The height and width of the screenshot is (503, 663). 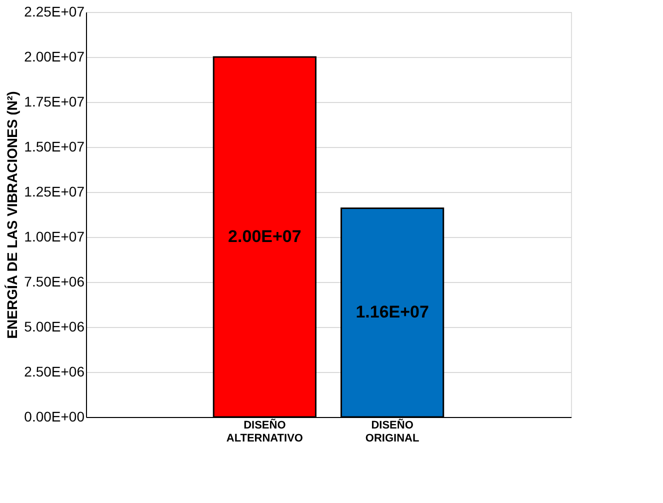 I want to click on y-tick-label: 5.00E+06, so click(x=54, y=326).